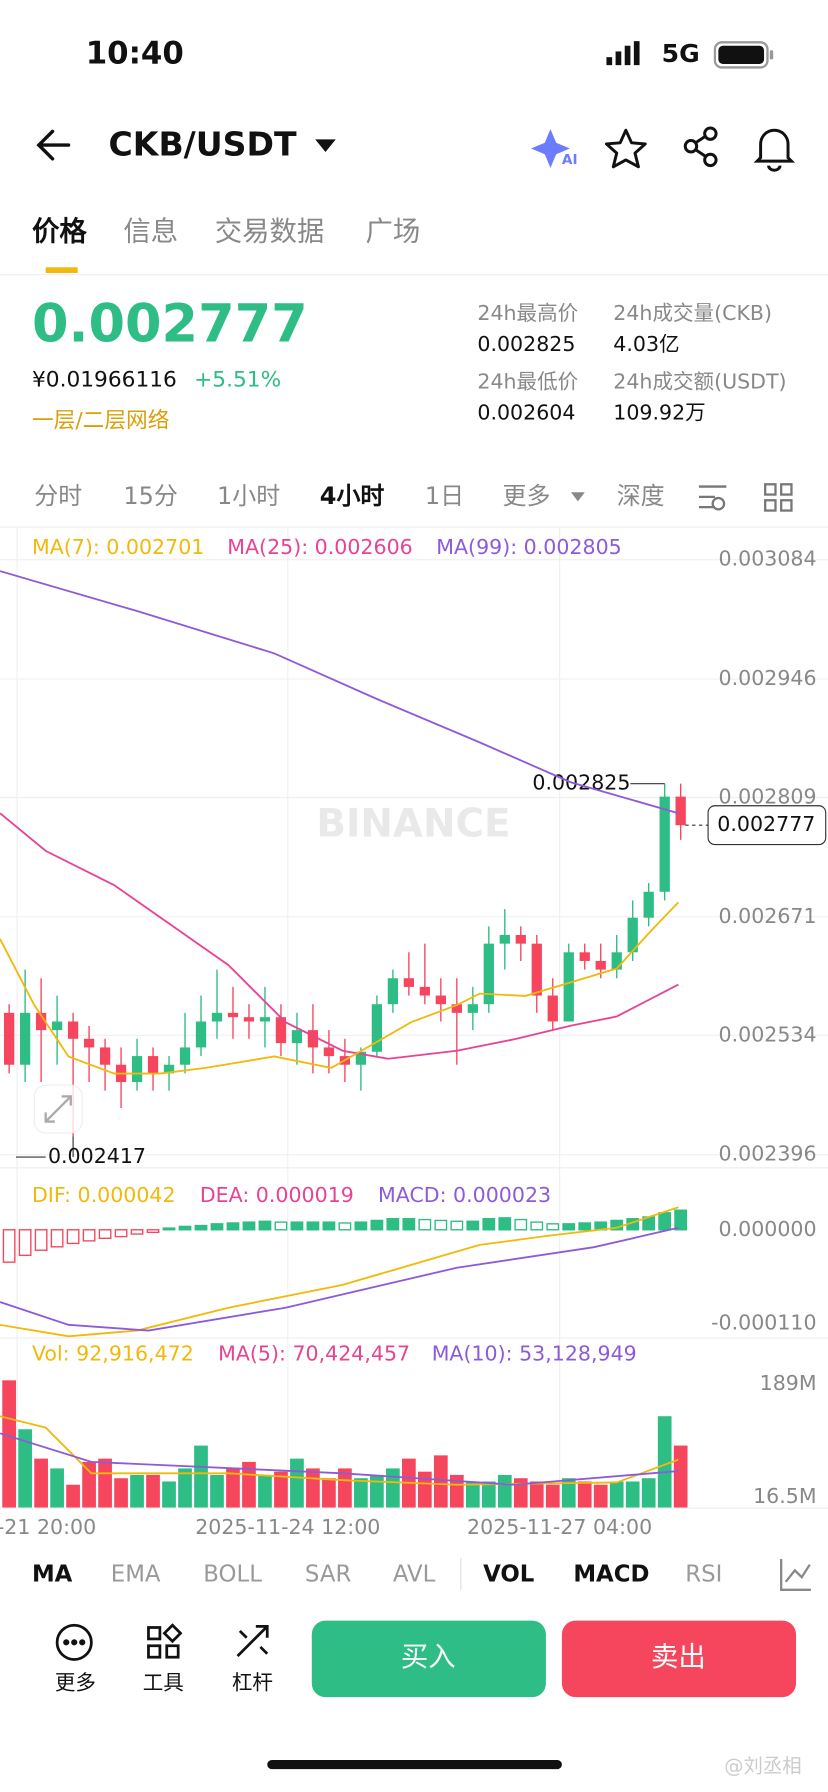 The image size is (828, 1792). I want to click on indicator: RSI, so click(703, 1574).